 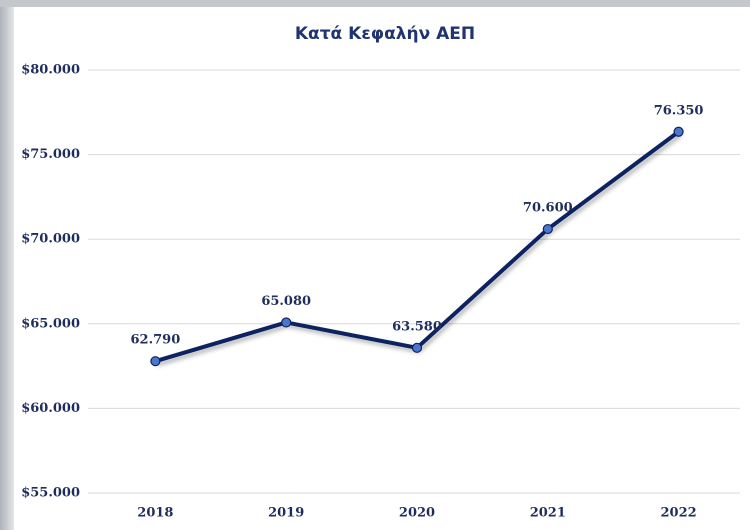 I want to click on data-label: 65.080, so click(x=286, y=301).